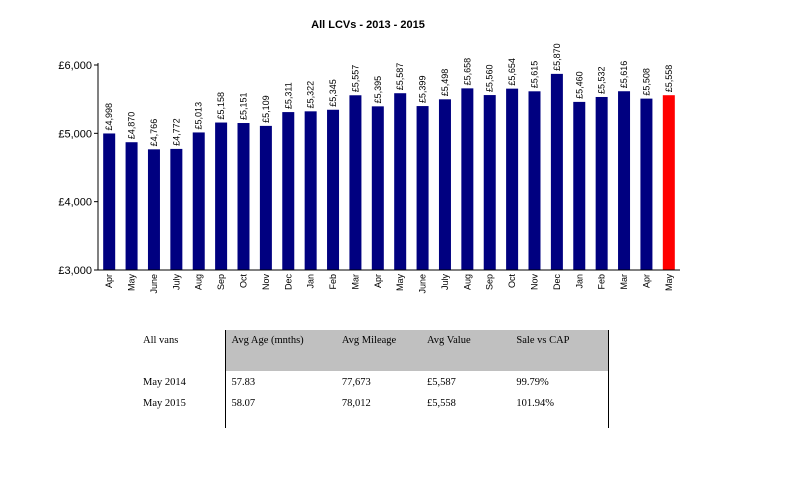 This screenshot has height=484, width=800. I want to click on header-avg-age: Avg Age (mnths), so click(280, 350).